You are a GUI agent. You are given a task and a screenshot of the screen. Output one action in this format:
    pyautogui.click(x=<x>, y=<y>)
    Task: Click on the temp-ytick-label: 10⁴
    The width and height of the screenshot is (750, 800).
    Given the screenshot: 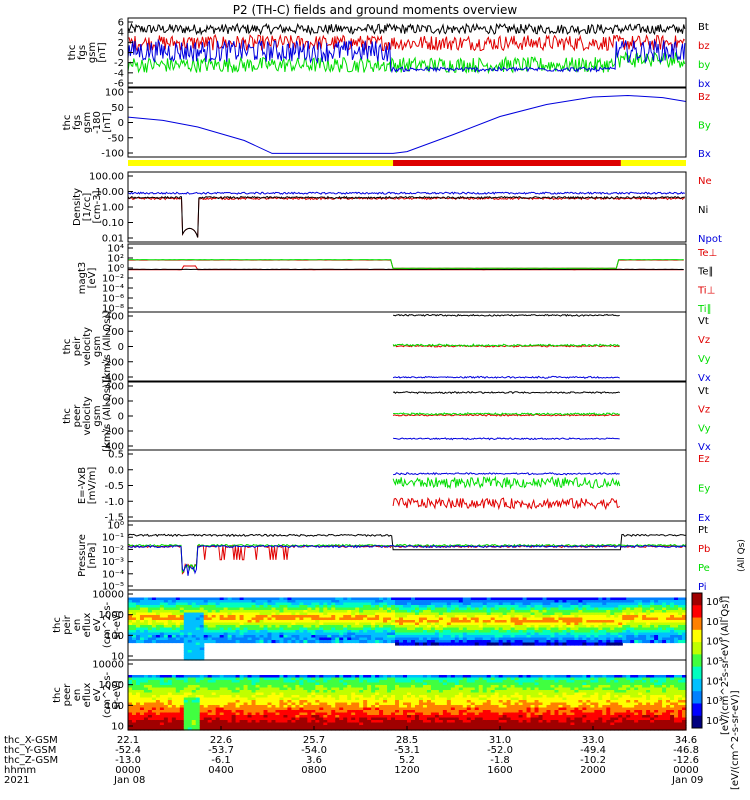 What is the action you would take?
    pyautogui.click(x=115, y=249)
    